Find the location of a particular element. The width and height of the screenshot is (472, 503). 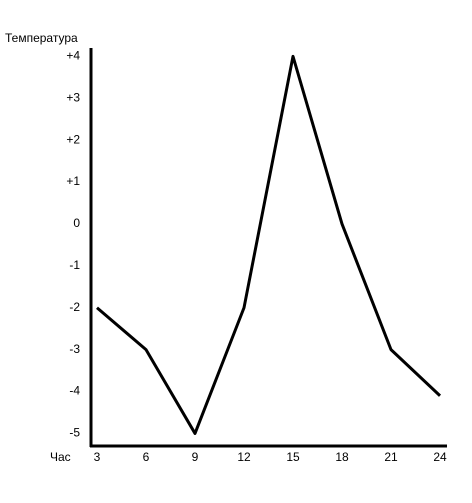

x-tick-label: 21 is located at coordinates (391, 457).